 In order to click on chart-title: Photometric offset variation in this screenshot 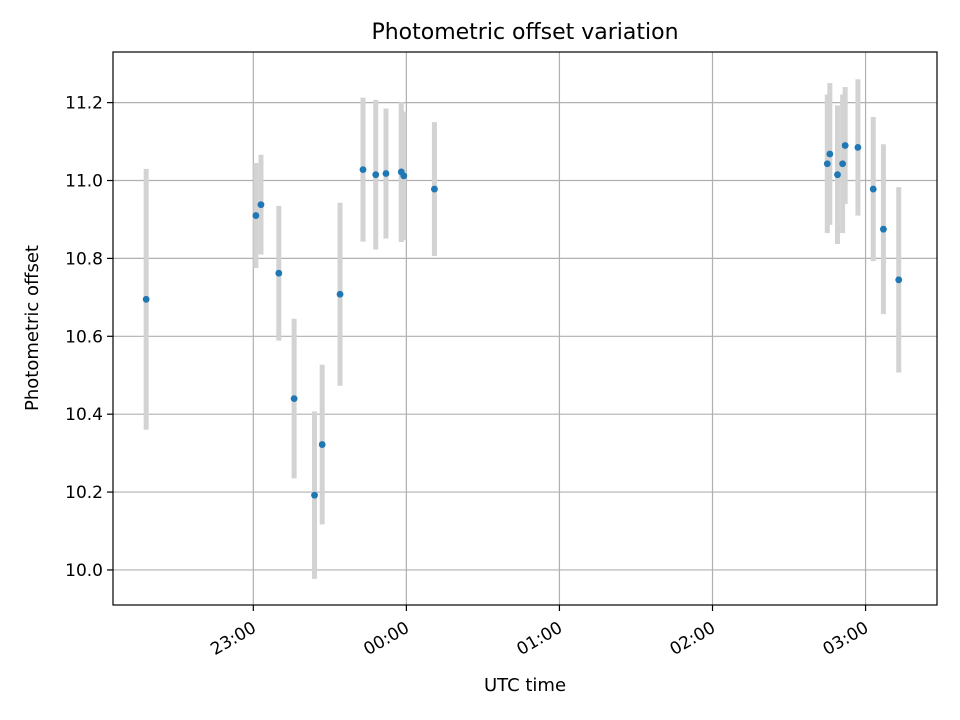, I will do `click(524, 32)`.